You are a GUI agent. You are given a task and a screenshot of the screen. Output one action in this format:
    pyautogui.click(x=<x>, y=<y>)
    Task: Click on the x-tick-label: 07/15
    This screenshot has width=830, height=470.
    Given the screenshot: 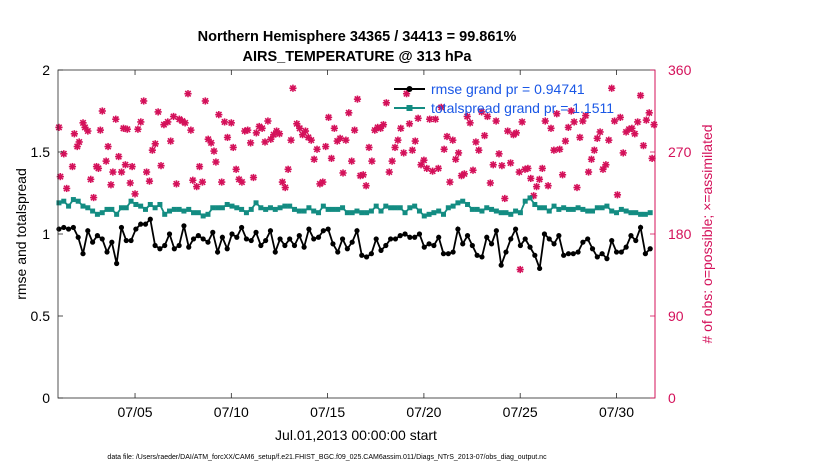 What is the action you would take?
    pyautogui.click(x=327, y=412)
    